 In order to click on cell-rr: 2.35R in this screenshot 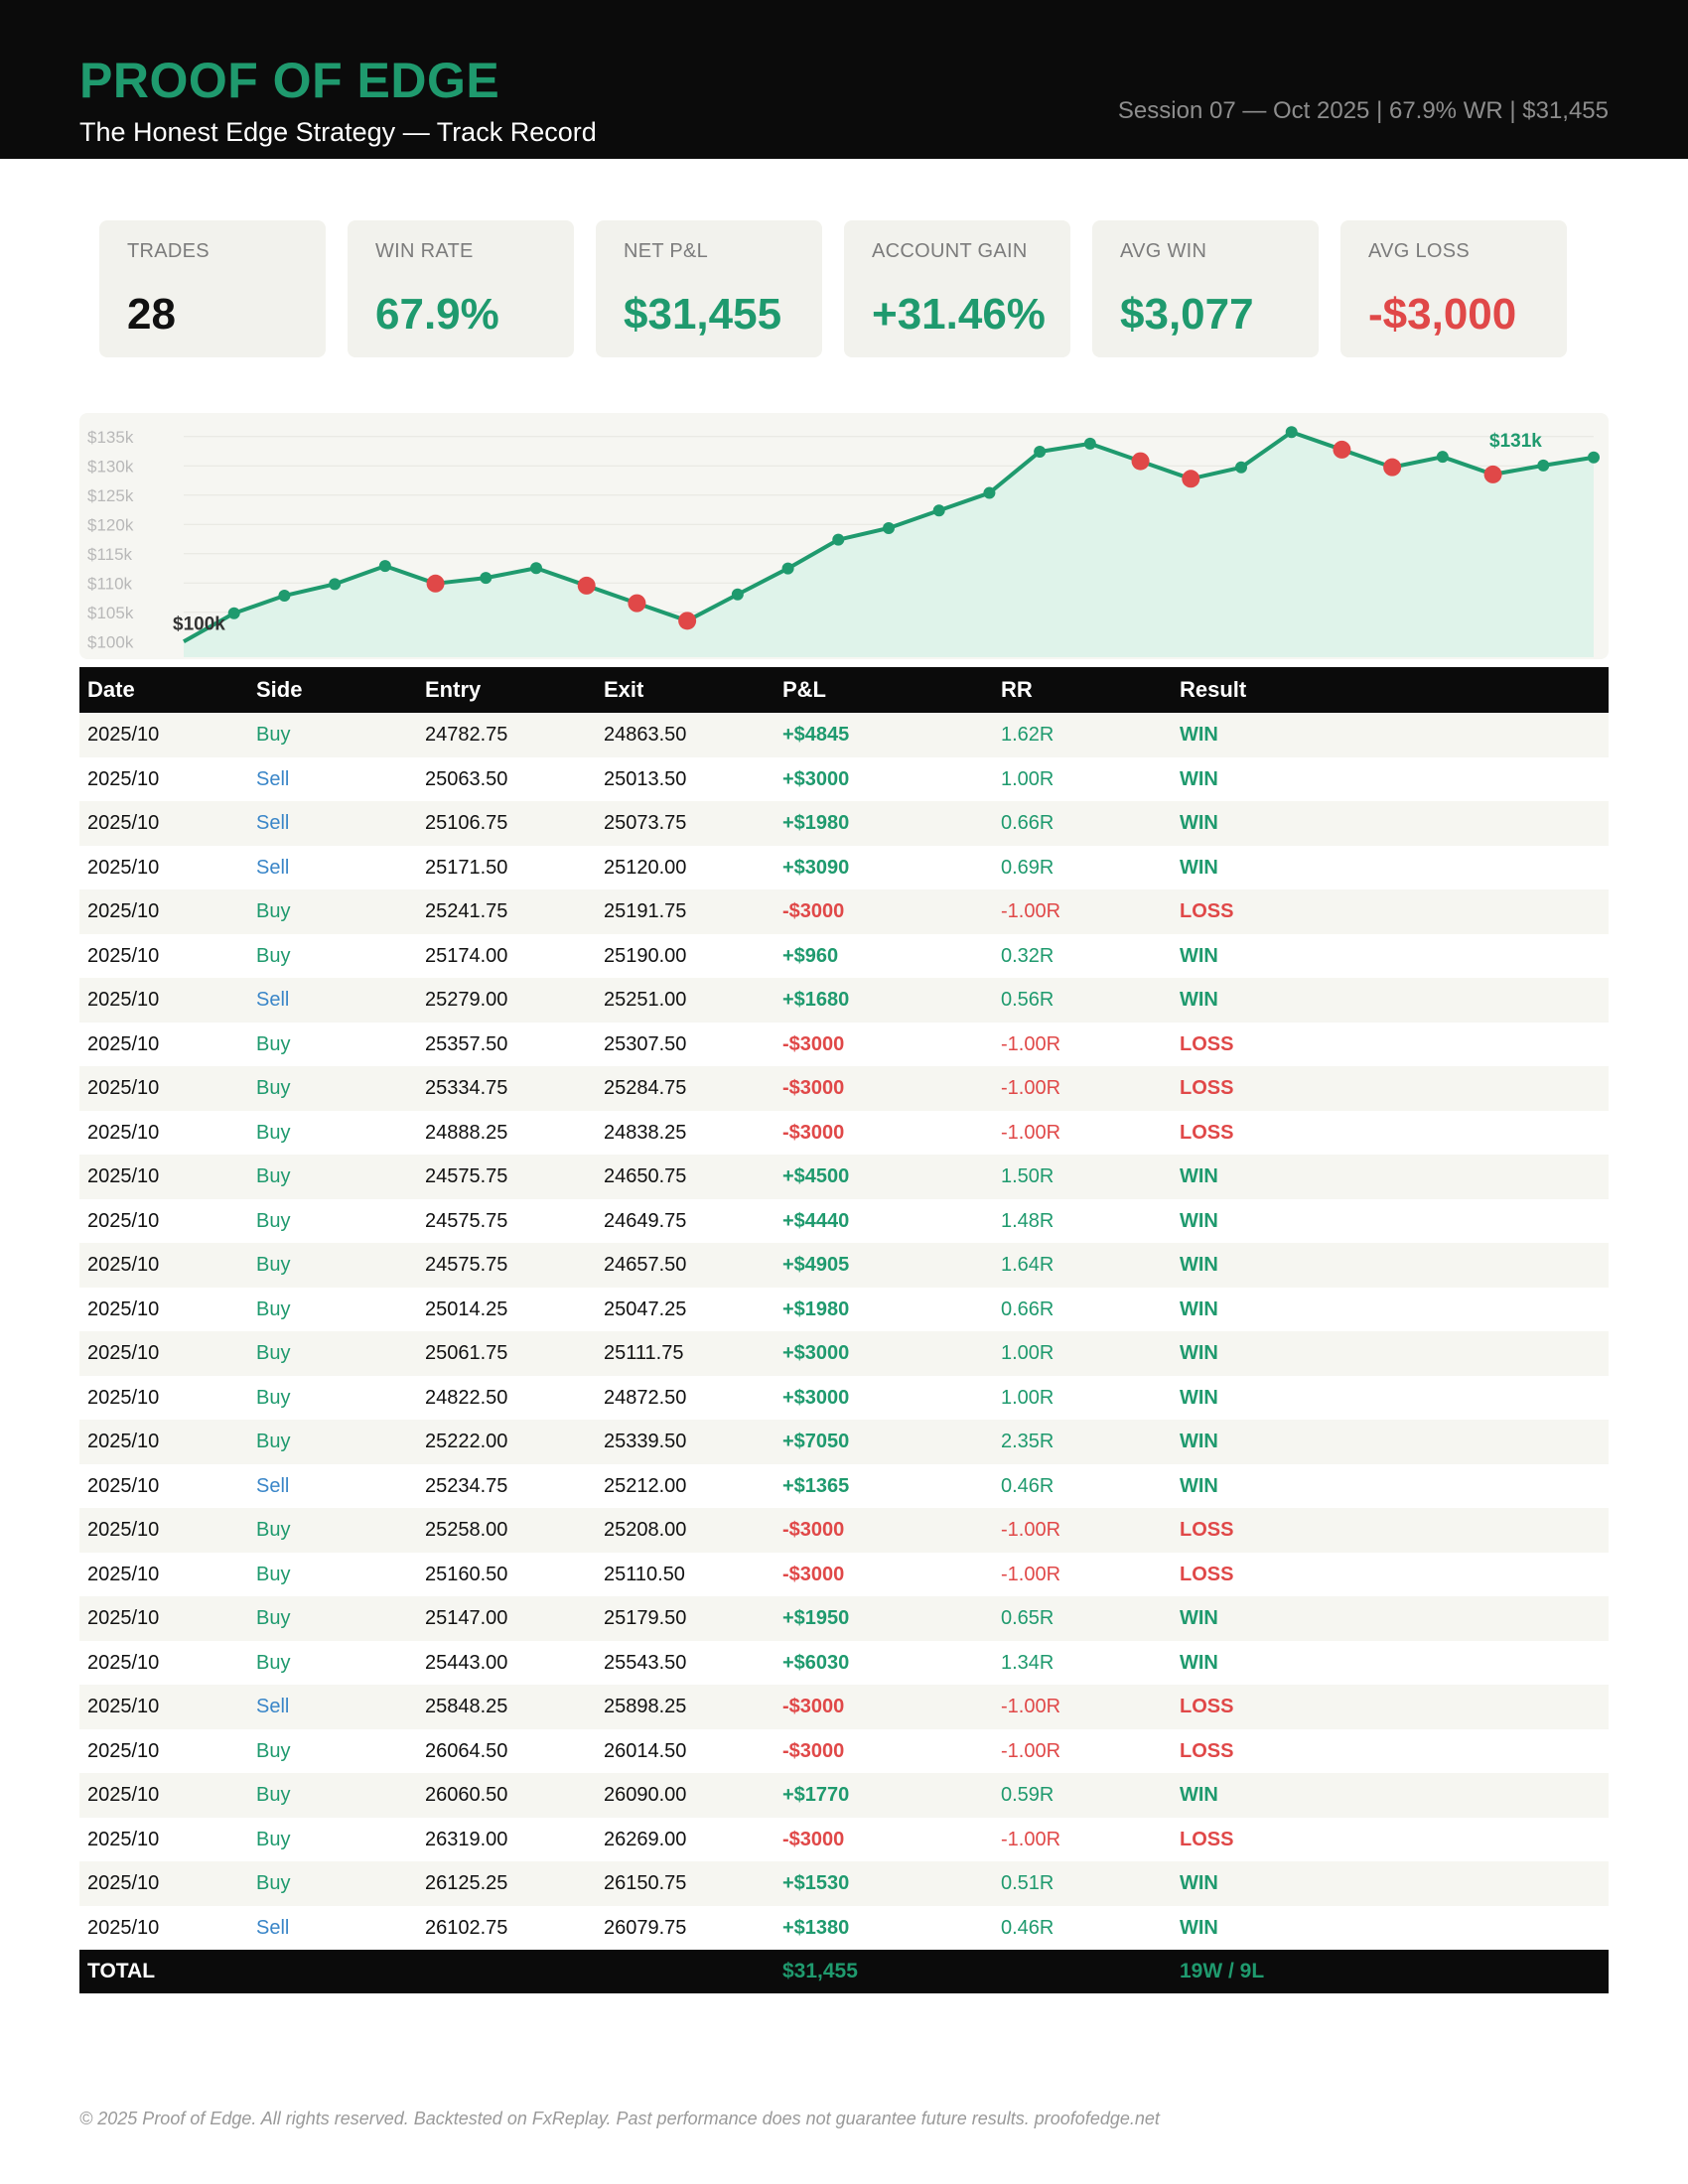, I will do `click(1028, 1441)`.